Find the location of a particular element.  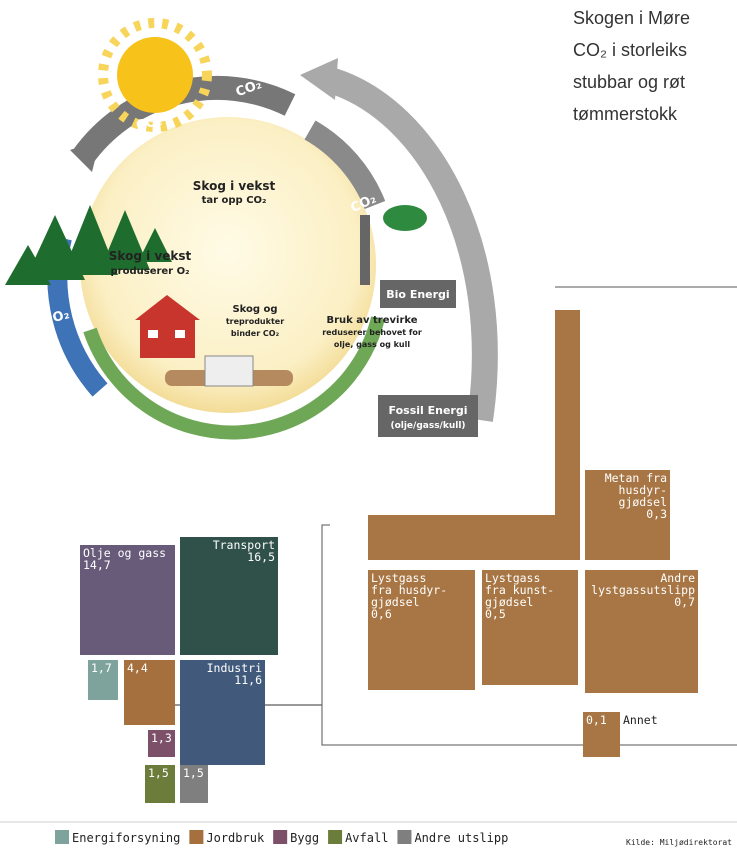

bio-box is located at coordinates (418, 294).